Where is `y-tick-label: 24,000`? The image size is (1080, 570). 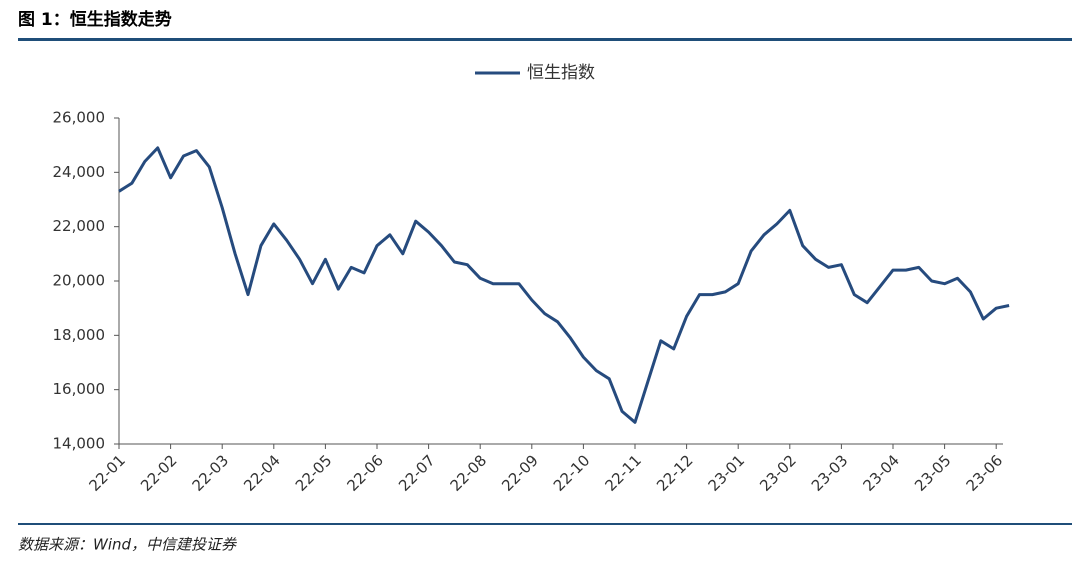 y-tick-label: 24,000 is located at coordinates (79, 172).